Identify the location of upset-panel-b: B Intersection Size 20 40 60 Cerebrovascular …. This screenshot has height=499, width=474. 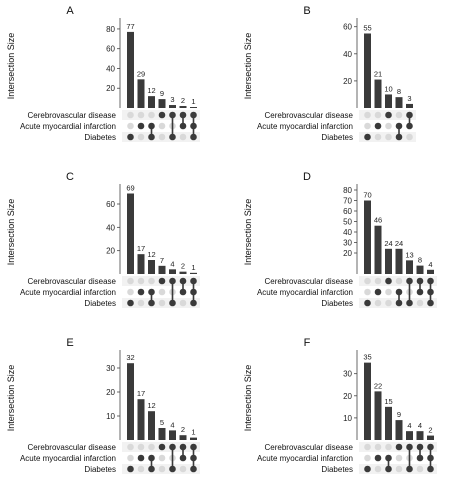
(329, 73).